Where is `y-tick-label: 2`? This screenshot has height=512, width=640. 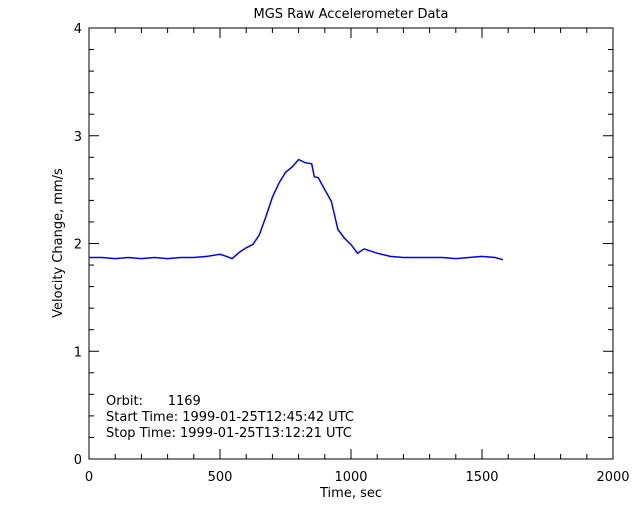 y-tick-label: 2 is located at coordinates (78, 245).